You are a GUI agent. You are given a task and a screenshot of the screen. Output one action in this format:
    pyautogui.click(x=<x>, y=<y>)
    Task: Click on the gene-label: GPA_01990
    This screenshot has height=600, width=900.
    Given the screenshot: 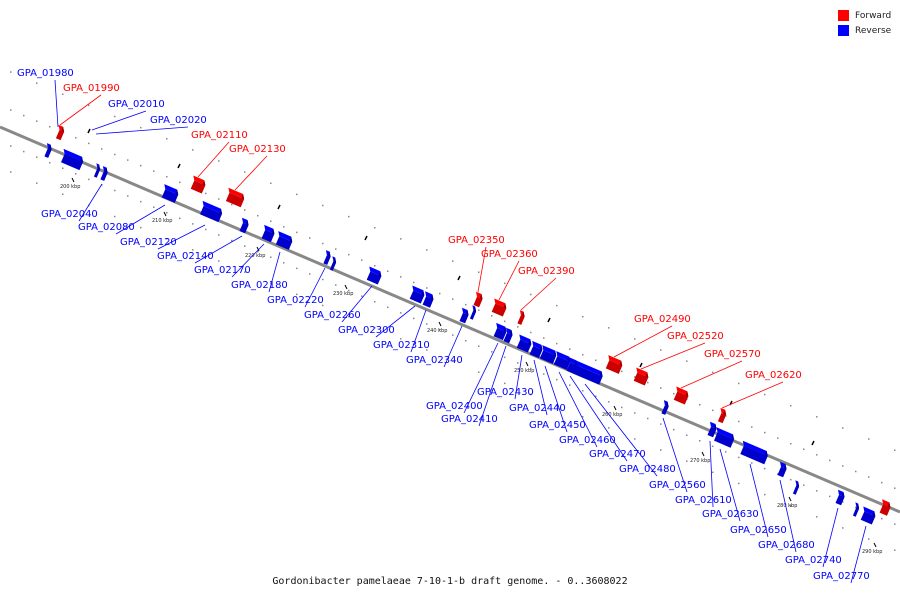 What is the action you would take?
    pyautogui.click(x=91, y=88)
    